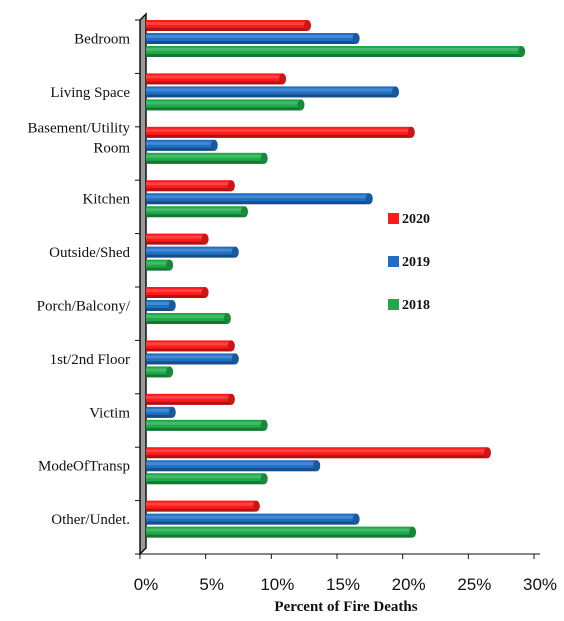  What do you see at coordinates (277, 584) in the screenshot?
I see `x-tick-label: 10%` at bounding box center [277, 584].